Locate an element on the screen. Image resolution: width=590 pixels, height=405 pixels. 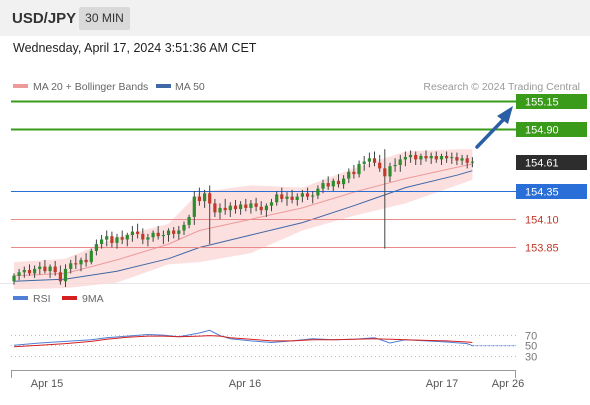
level-tag-154.61 is located at coordinates (551, 162).